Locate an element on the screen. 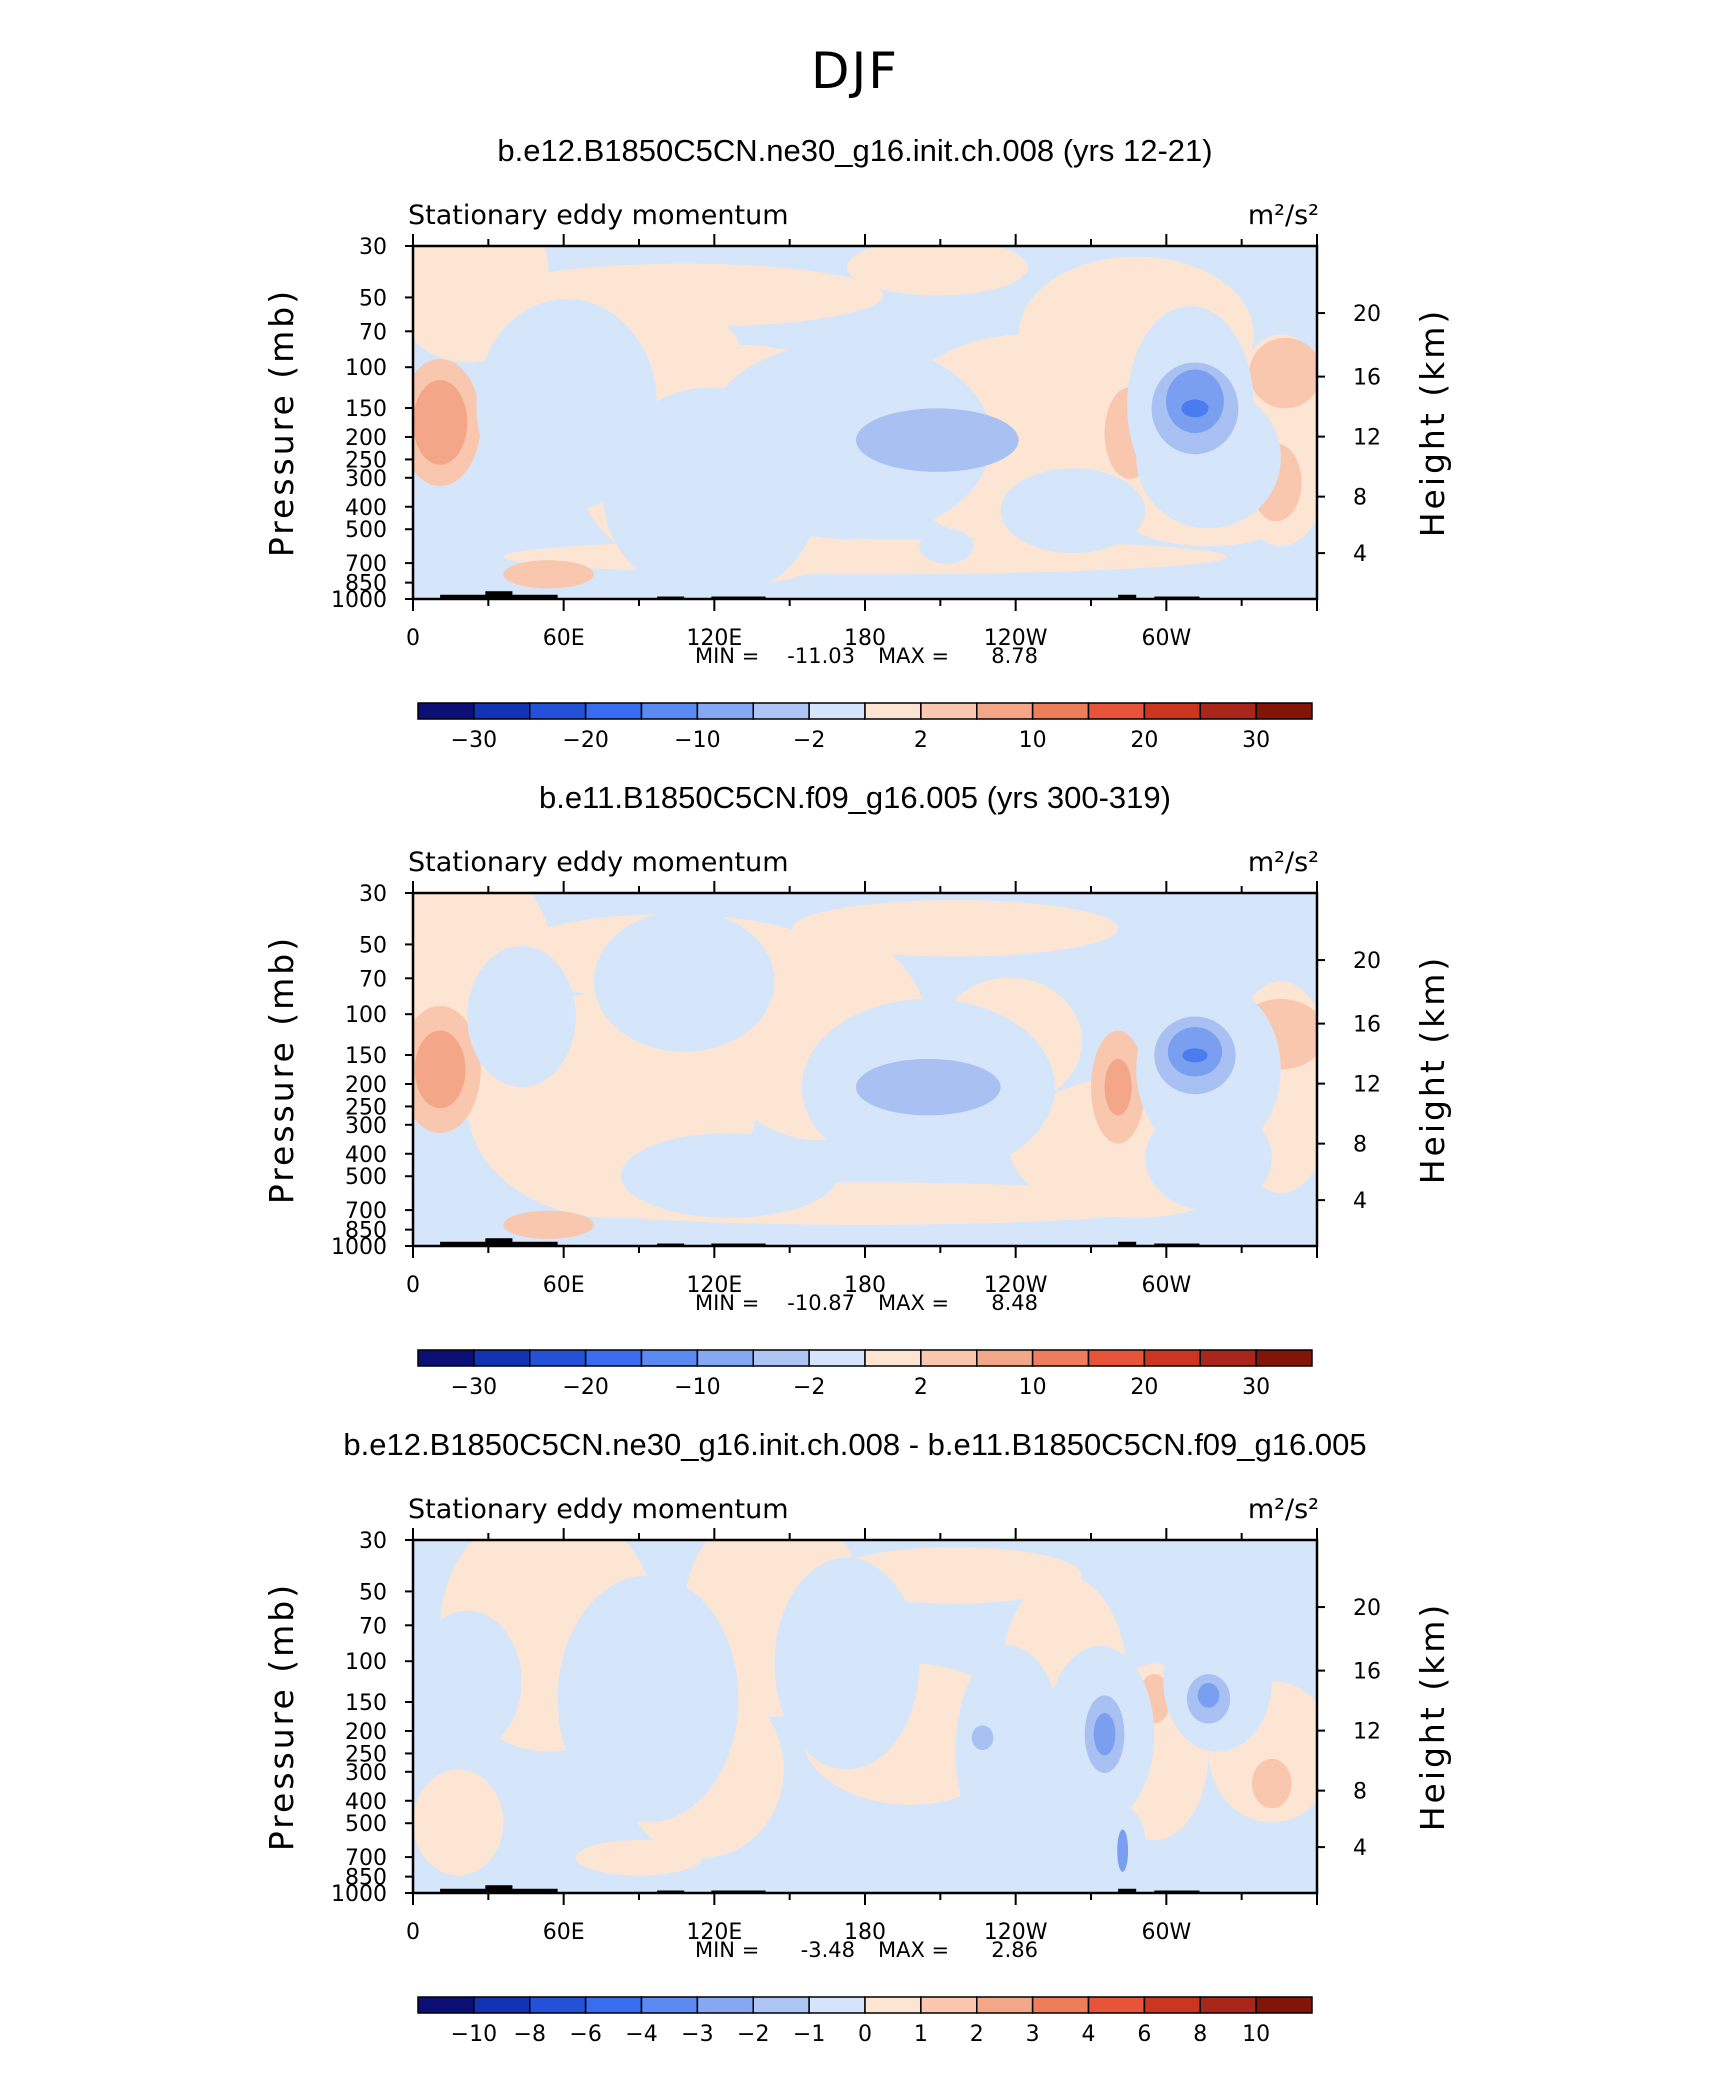 The height and width of the screenshot is (2074, 1710). colorbar-label: 30 is located at coordinates (1256, 1387).